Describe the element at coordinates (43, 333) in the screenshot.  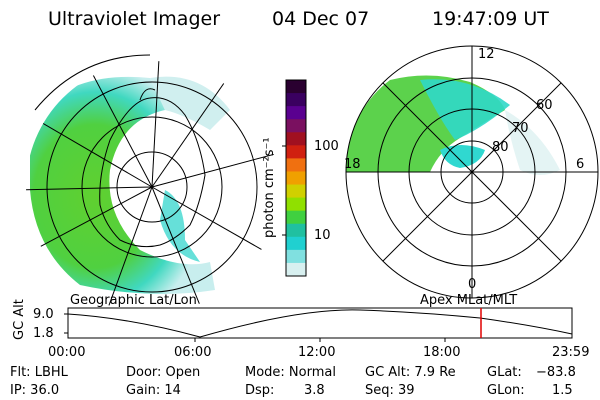
I see `altitude-ytick-low: 1.8` at that location.